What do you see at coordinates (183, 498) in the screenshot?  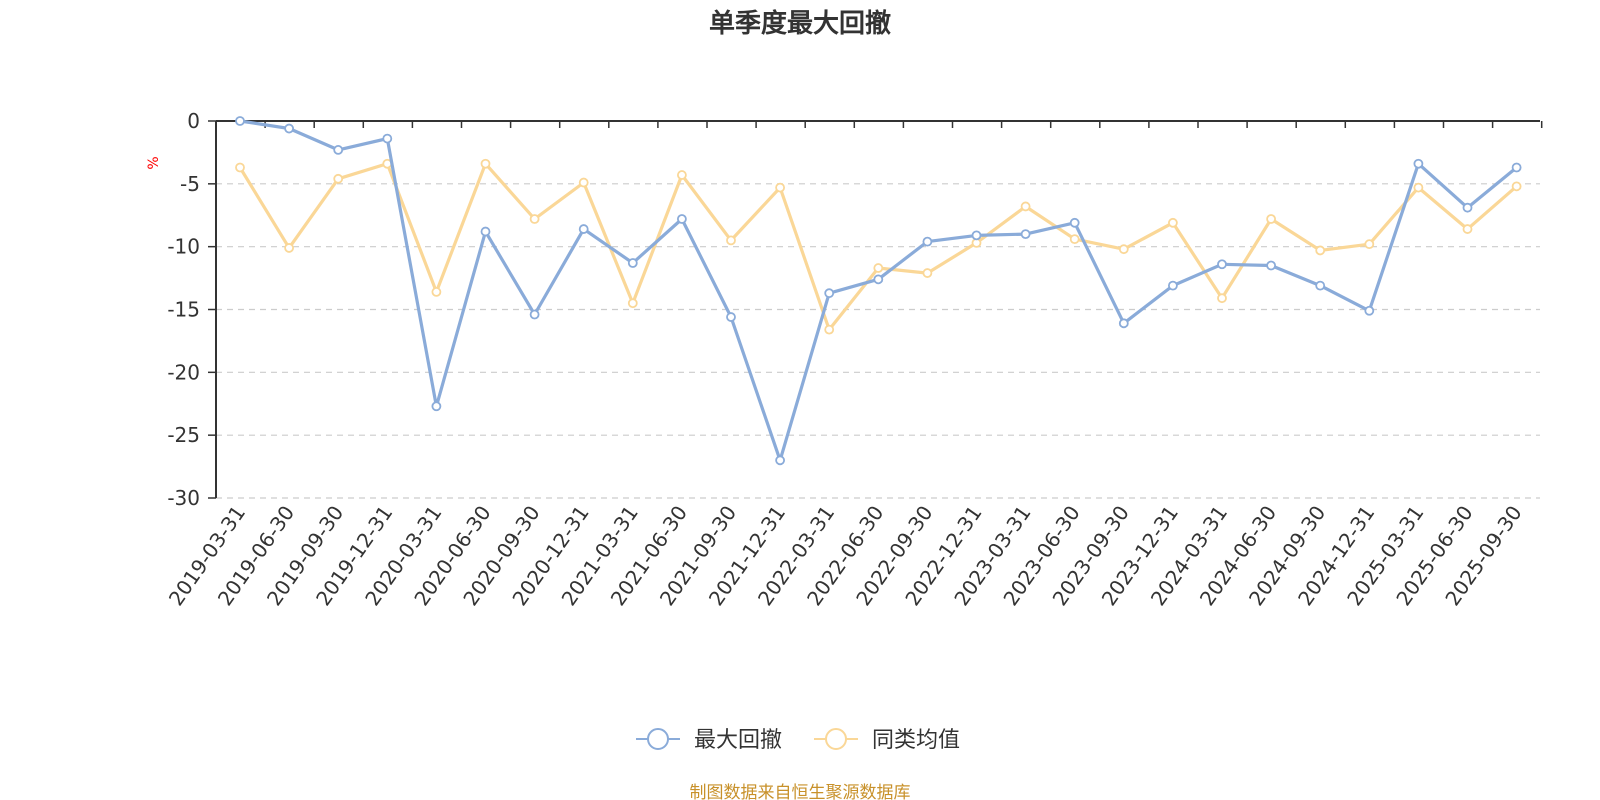 I see `y-tick-label: -30` at bounding box center [183, 498].